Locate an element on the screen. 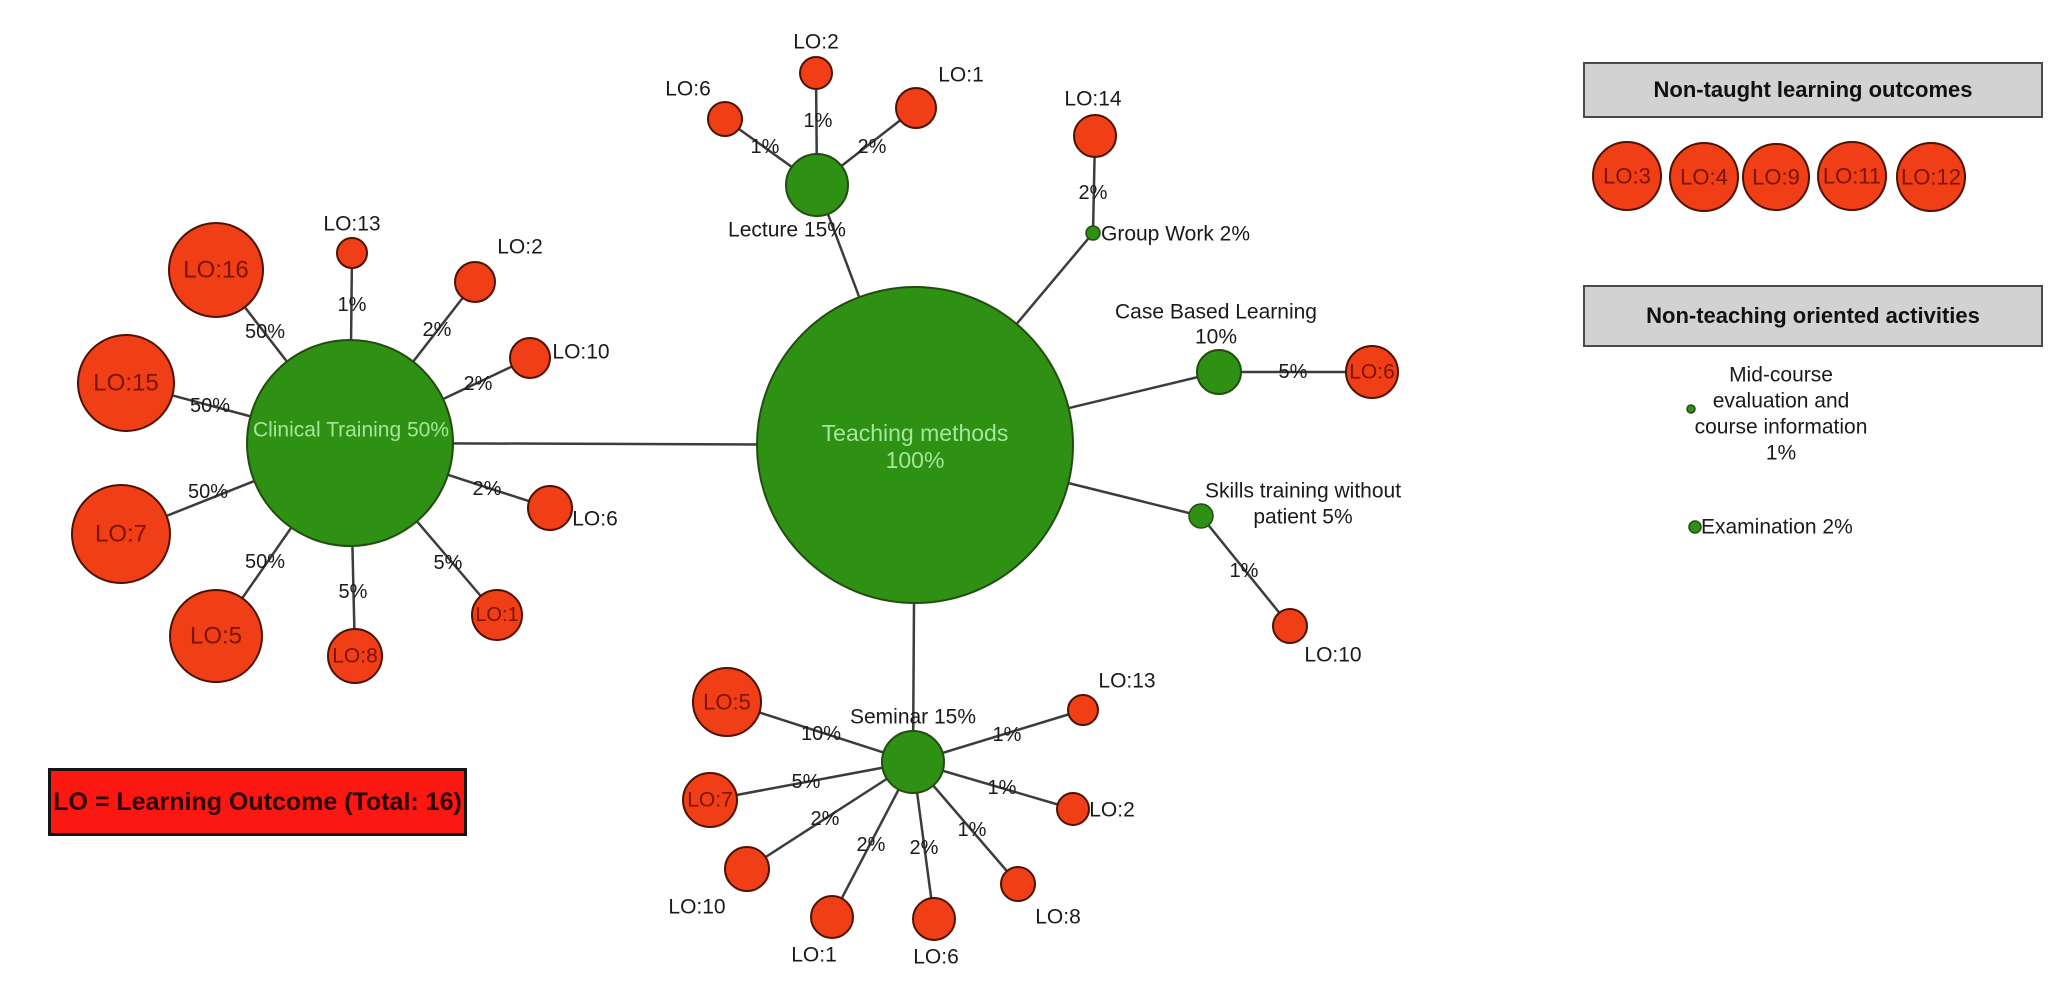 The image size is (2059, 1001). edge-label-groupwork-g14: 2% is located at coordinates (1093, 193).